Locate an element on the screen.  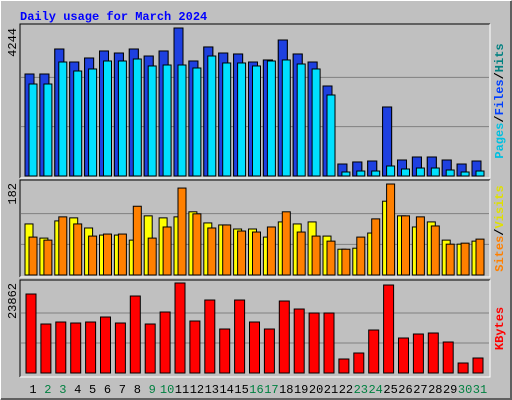
legend-entry: KBytes is located at coordinates (500, 328).